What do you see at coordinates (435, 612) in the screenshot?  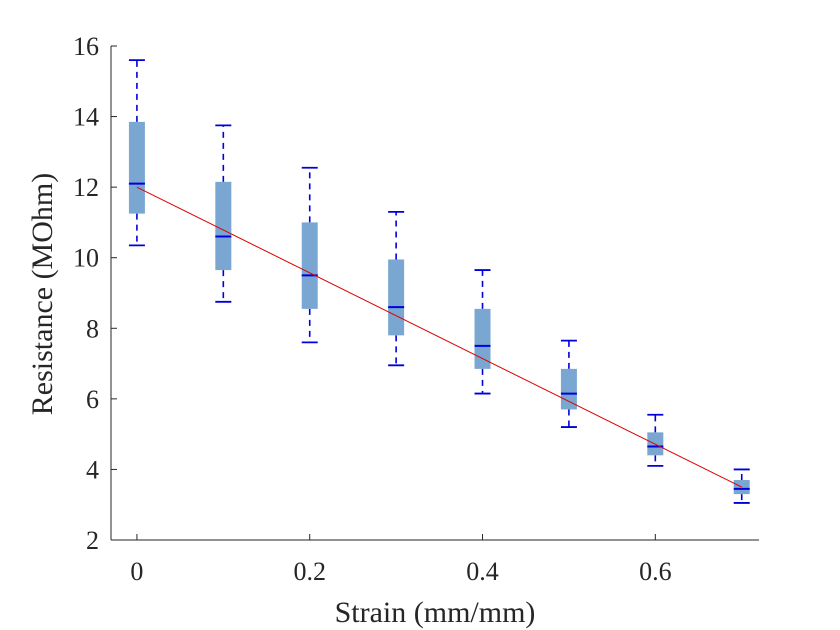 I see `x-axis-label: Strain (mm/mm)` at bounding box center [435, 612].